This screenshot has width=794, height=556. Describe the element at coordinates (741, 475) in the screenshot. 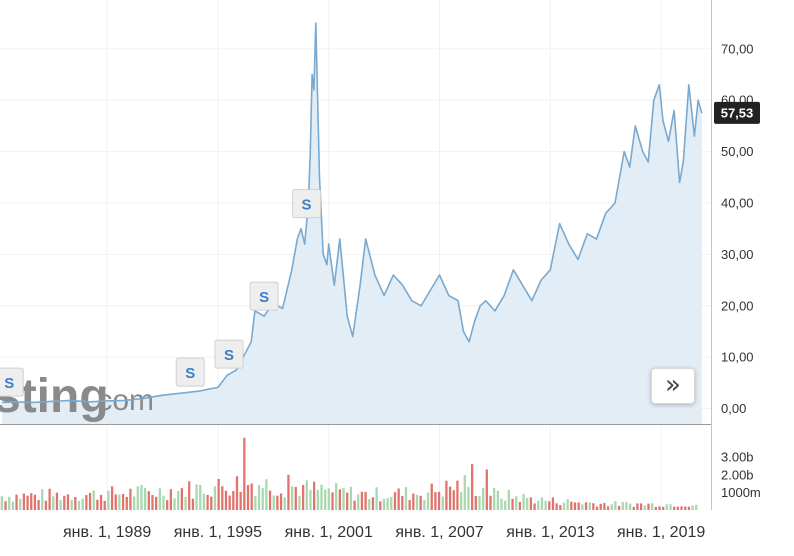

I see `volume-axis-ticks: 3.00b 2.00b 1000m` at that location.